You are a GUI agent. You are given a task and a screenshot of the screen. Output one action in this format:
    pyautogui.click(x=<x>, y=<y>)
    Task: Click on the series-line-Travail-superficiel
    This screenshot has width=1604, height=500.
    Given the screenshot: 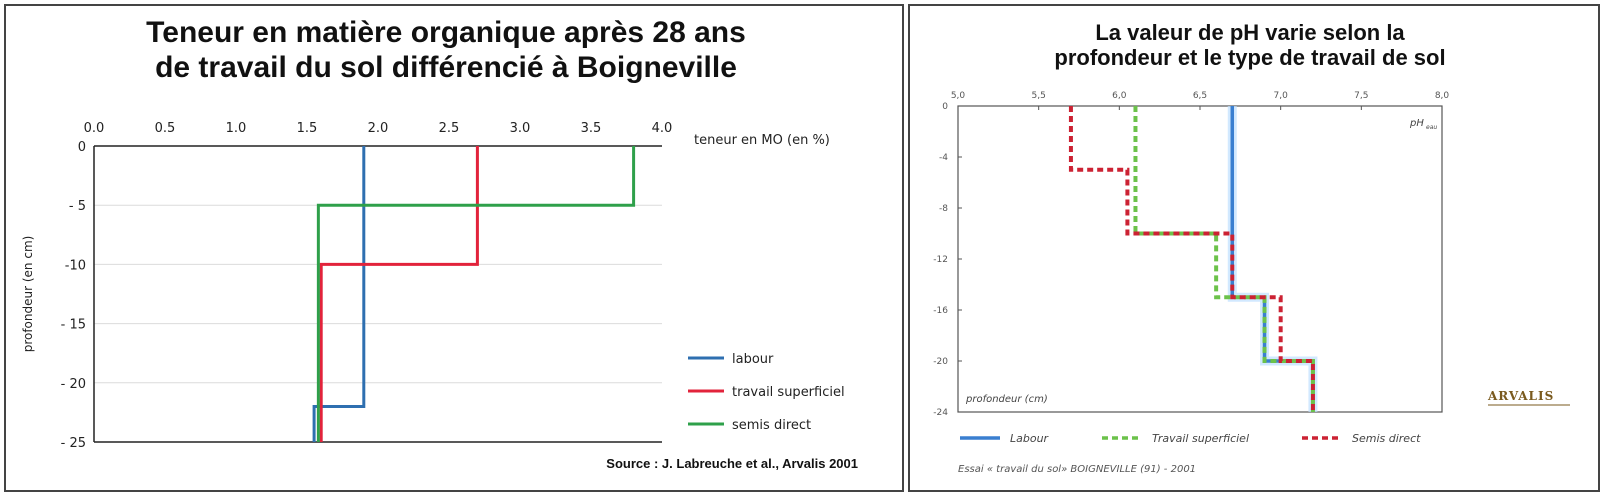 What is the action you would take?
    pyautogui.click(x=1224, y=259)
    